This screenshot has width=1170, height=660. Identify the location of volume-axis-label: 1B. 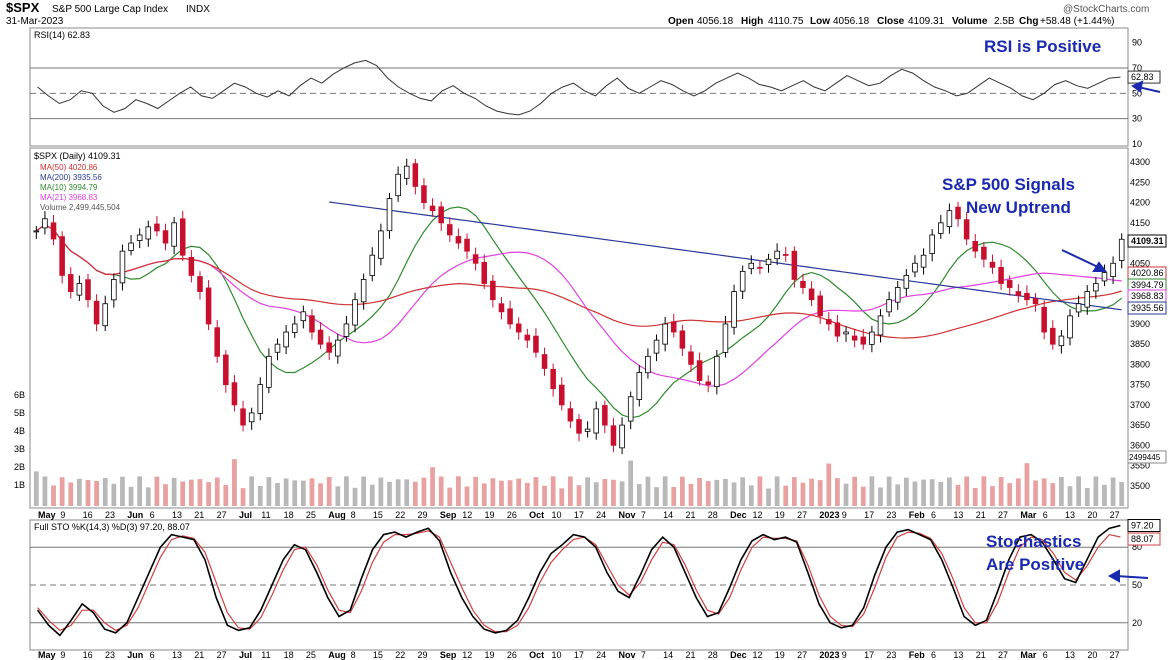
(19, 485).